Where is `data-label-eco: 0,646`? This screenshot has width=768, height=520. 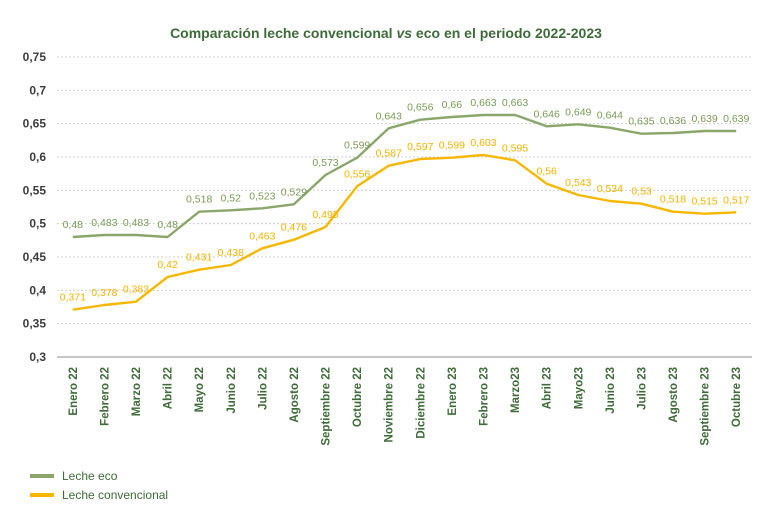
data-label-eco: 0,646 is located at coordinates (547, 114).